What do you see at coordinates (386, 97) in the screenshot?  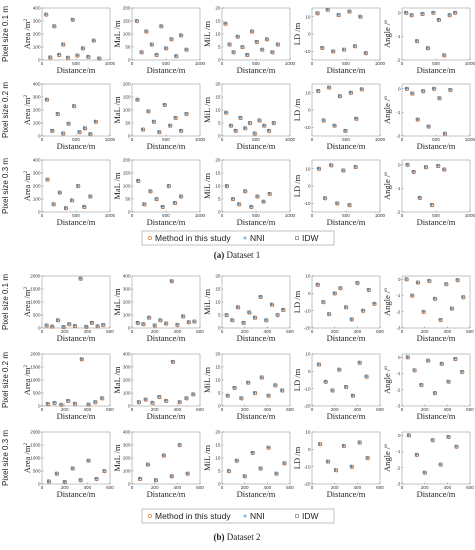 I see `y-axis-label-superscript: o` at bounding box center [386, 97].